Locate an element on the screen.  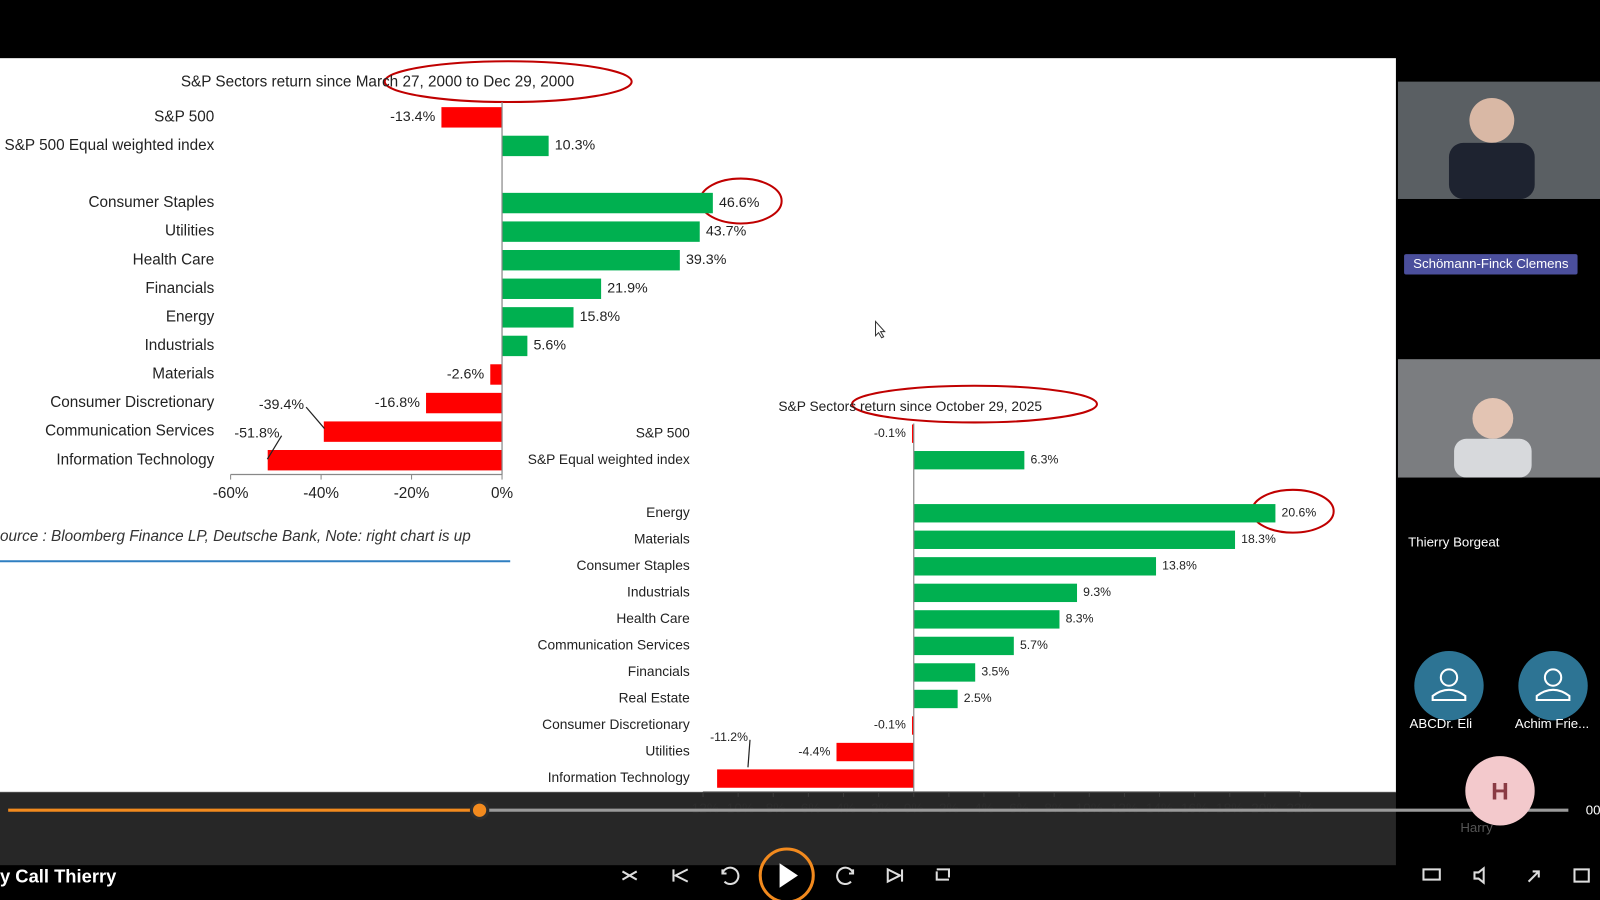
value-label: 46.6% is located at coordinates (739, 203).